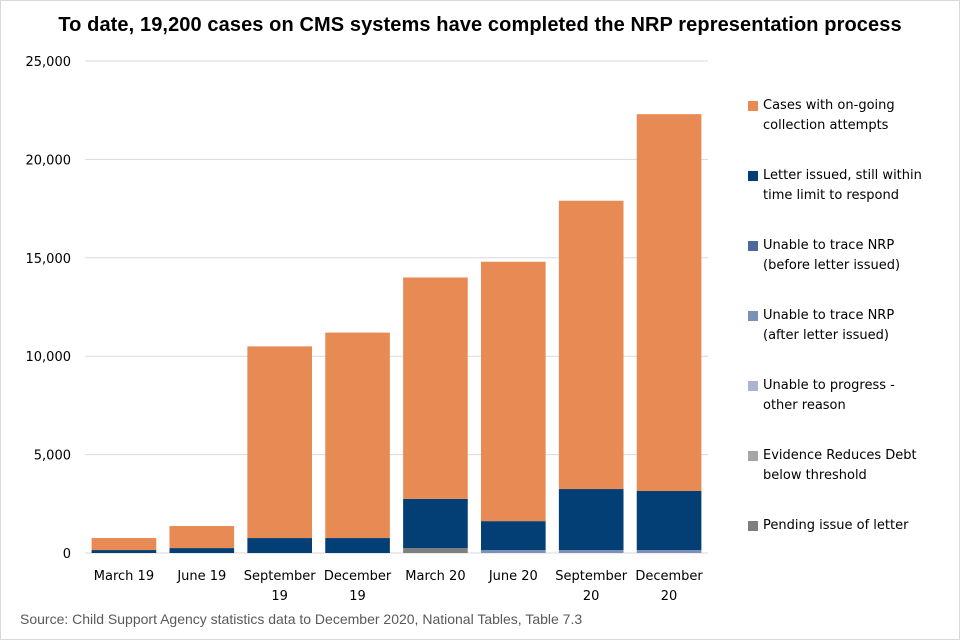 This screenshot has height=640, width=960. What do you see at coordinates (842, 175) in the screenshot?
I see `legend-label-line: Letter issued, still within` at bounding box center [842, 175].